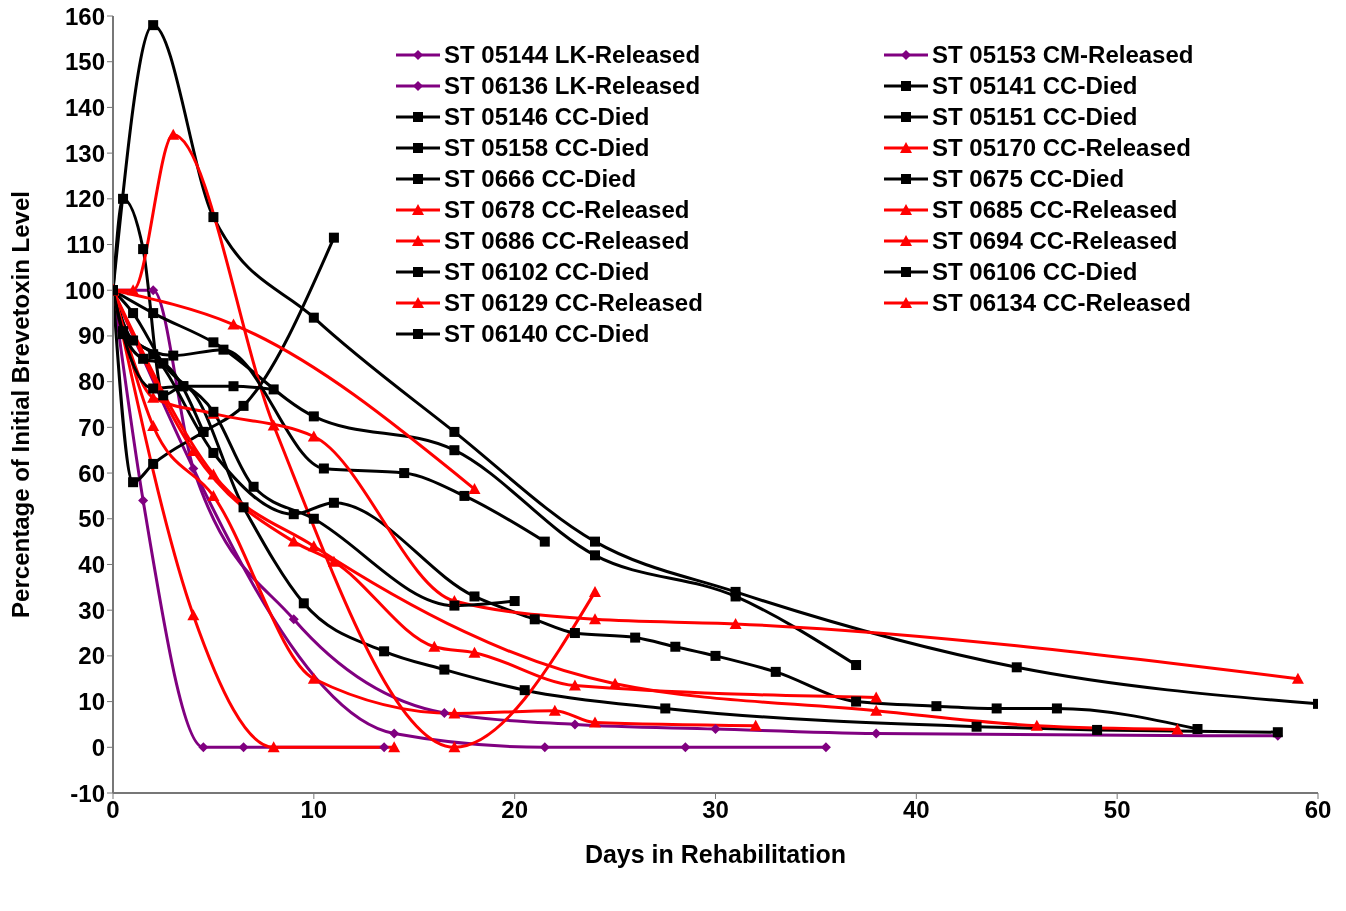 This screenshot has width=1346, height=911. I want to click on y-tick-label: 40, so click(91, 564).